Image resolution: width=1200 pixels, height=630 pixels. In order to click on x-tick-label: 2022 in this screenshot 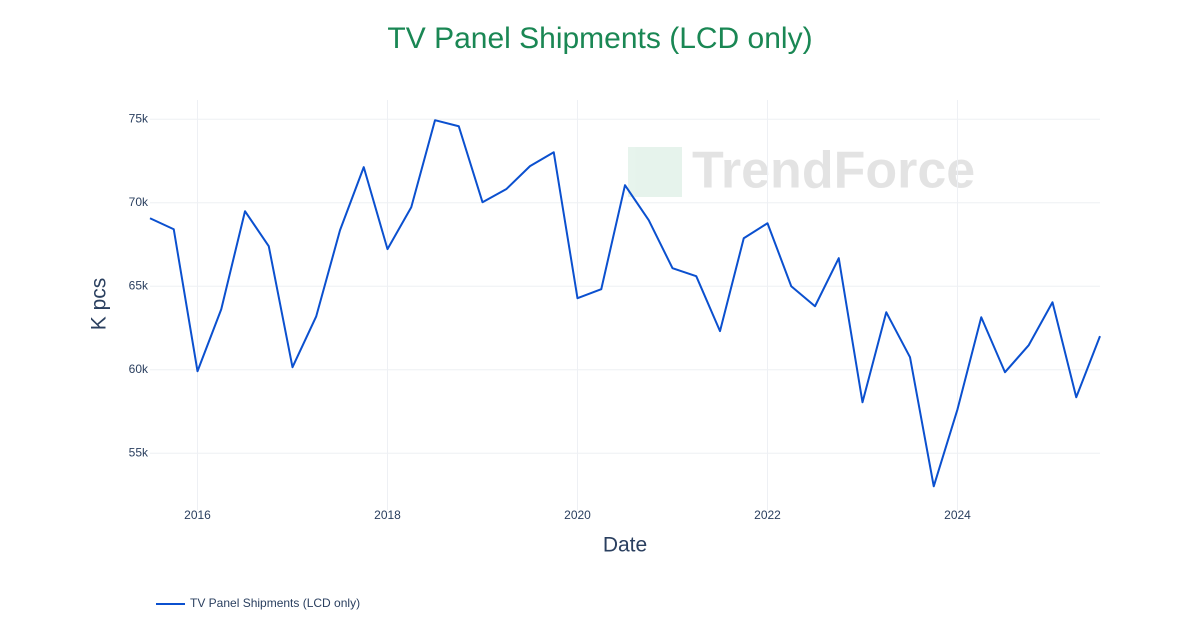, I will do `click(767, 515)`.